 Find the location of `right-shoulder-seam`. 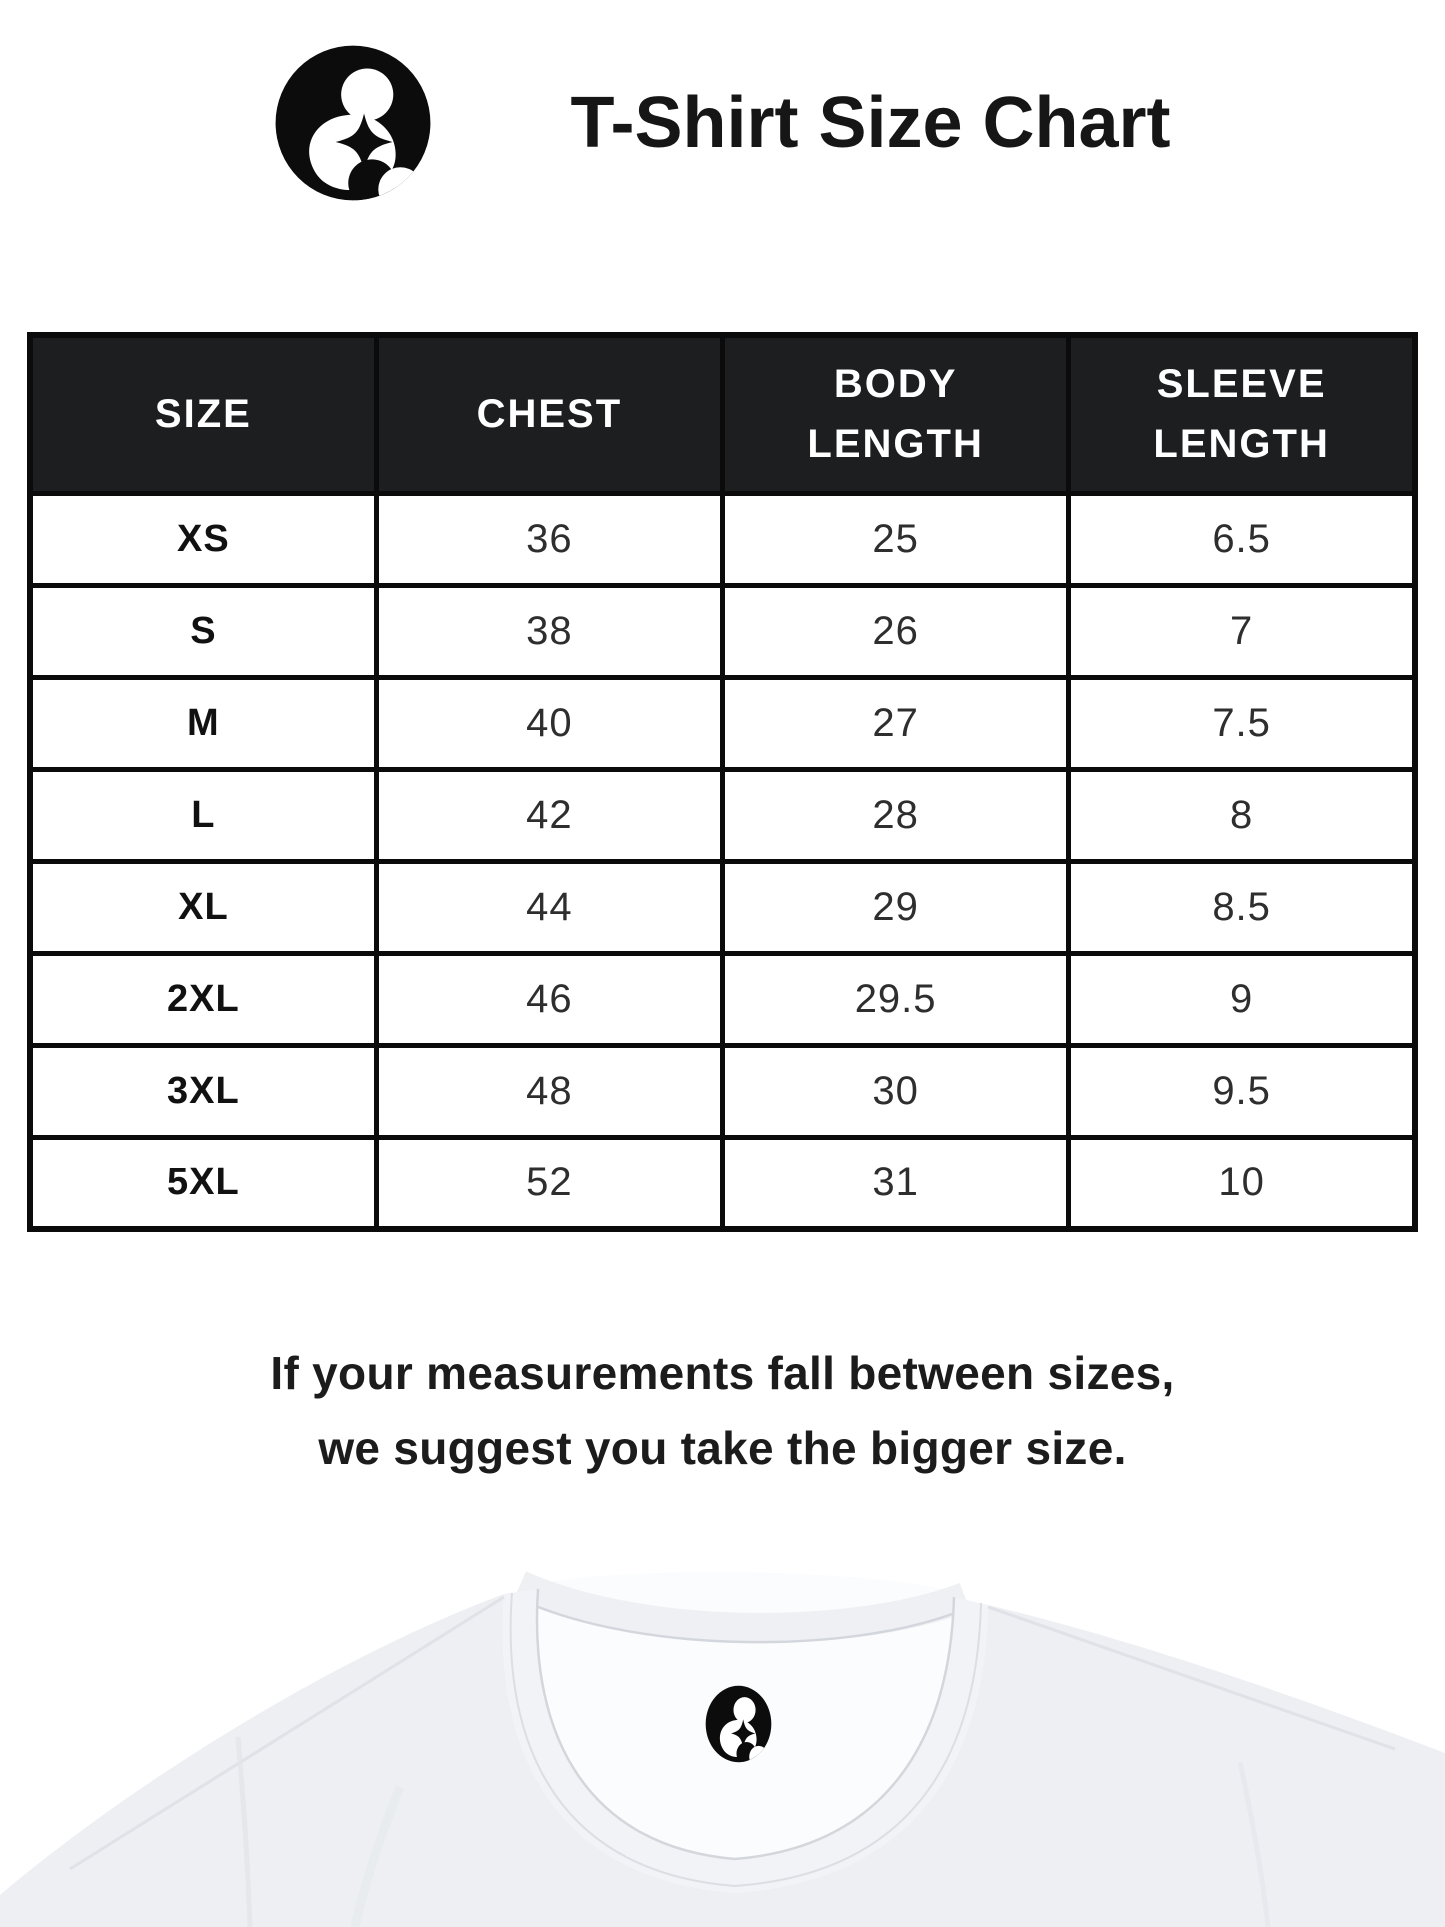

right-shoulder-seam is located at coordinates (1191, 1678).